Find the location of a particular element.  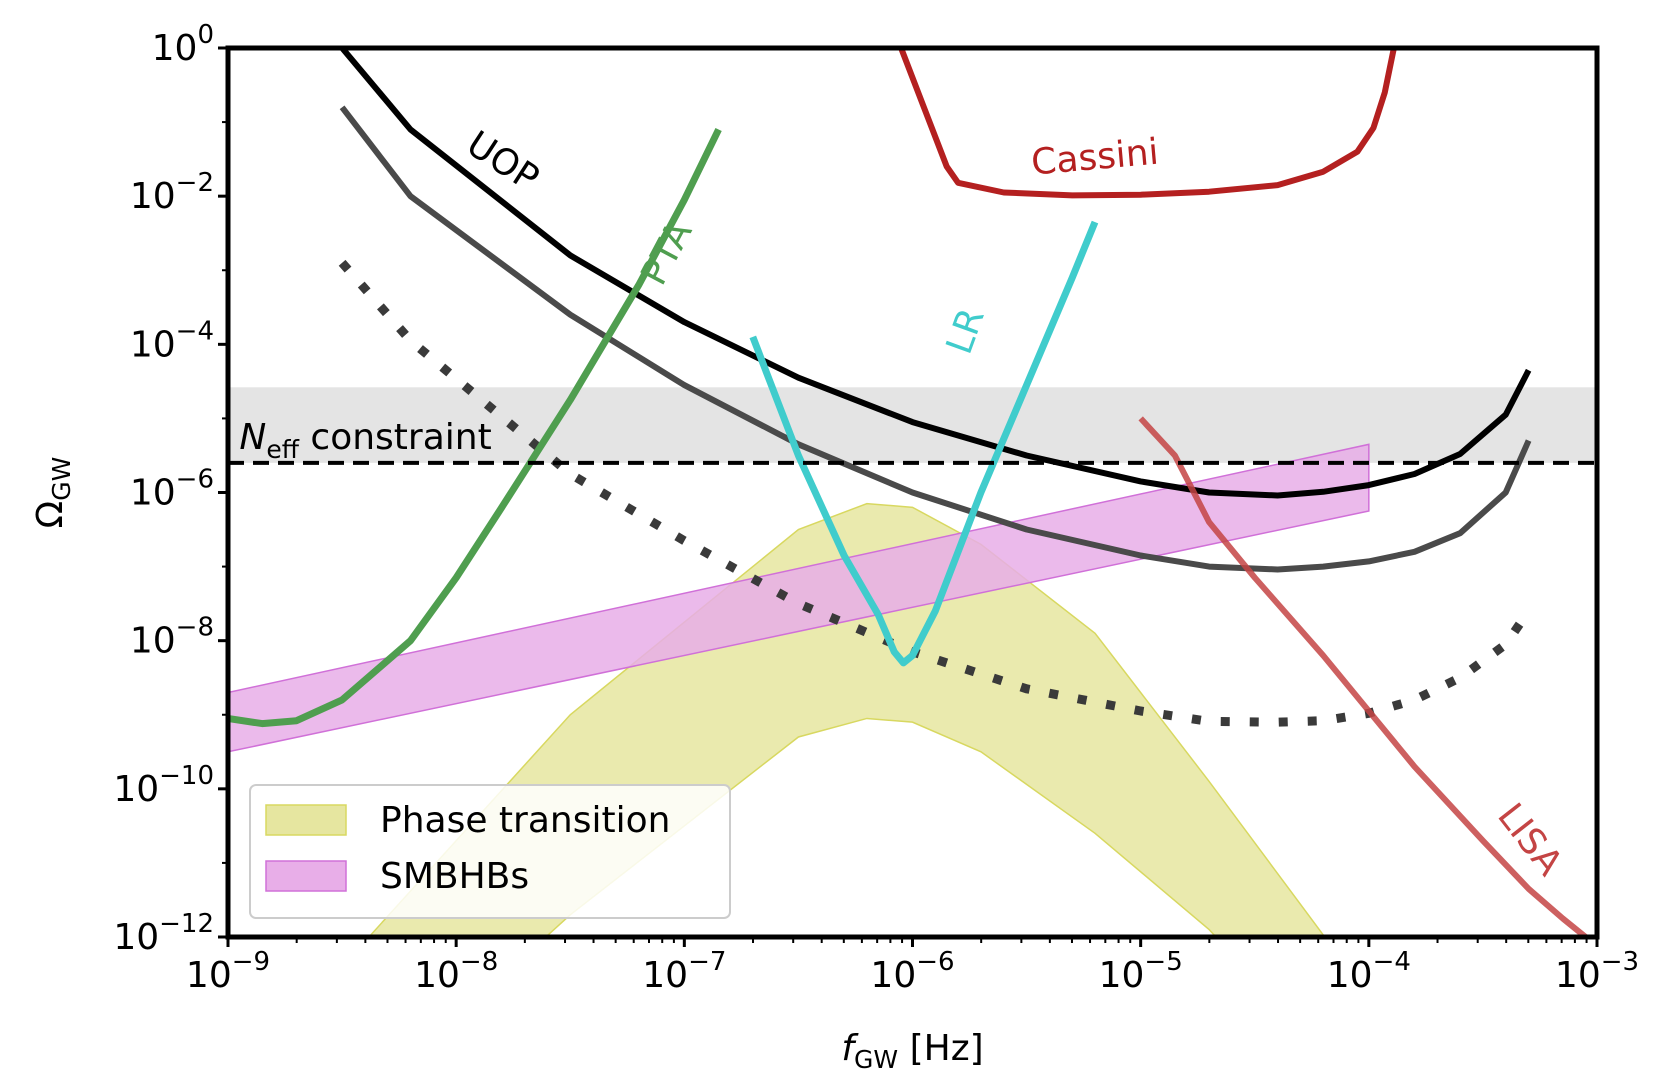

y-tick-label: 10⁻² is located at coordinates (172, 192).